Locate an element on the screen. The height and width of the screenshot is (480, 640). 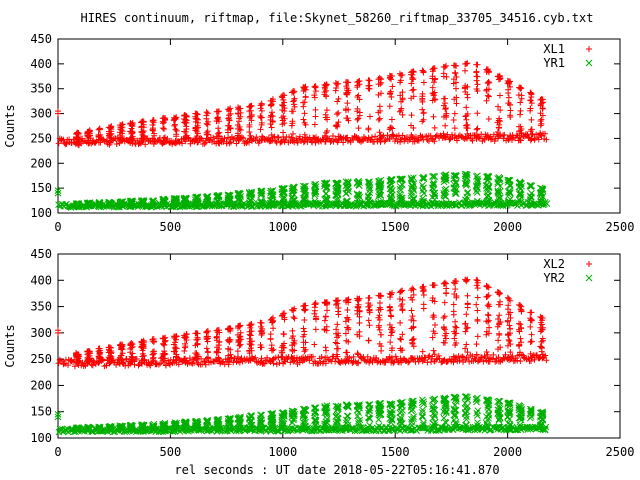
series-points-YR2 is located at coordinates (302, 414).